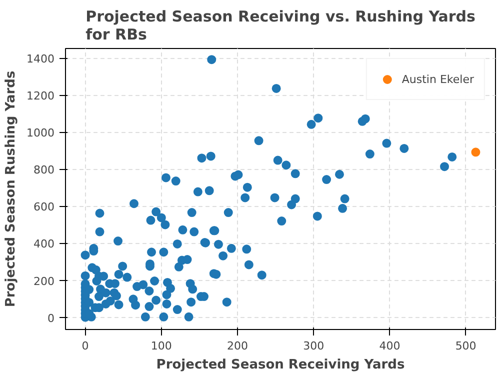 The height and width of the screenshot is (375, 500). Describe the element at coordinates (313, 346) in the screenshot. I see `x-tick-label: 300` at that location.